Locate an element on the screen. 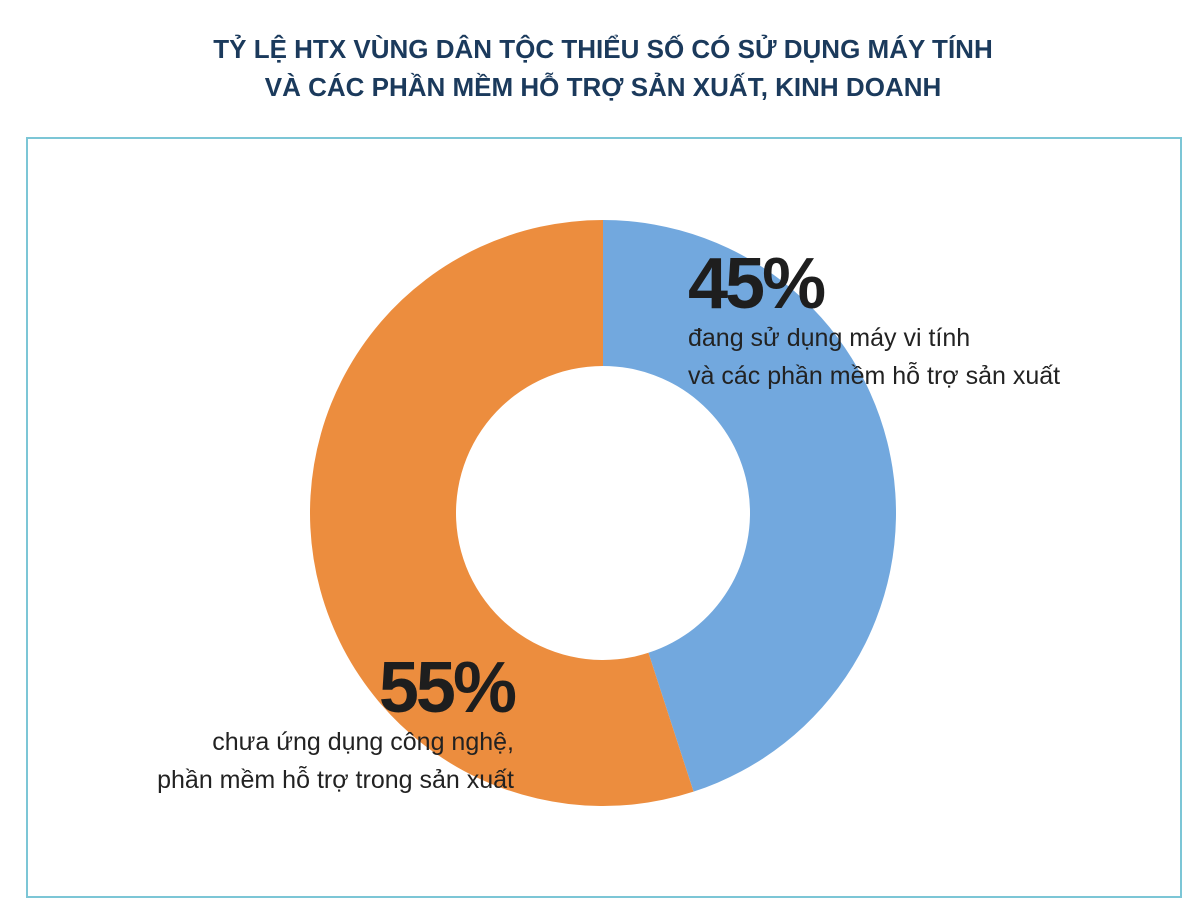  category-label: và các phần mềm hỗ trợ sản xuất is located at coordinates (874, 375).